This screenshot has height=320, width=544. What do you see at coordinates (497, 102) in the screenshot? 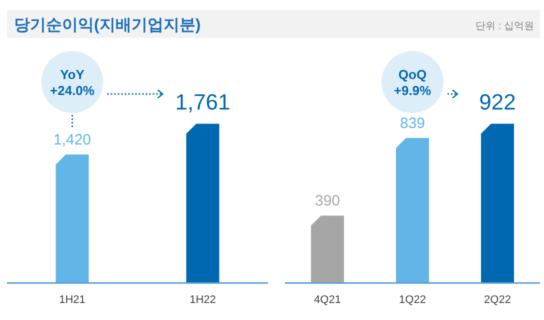
I see `data-label: 922` at bounding box center [497, 102].